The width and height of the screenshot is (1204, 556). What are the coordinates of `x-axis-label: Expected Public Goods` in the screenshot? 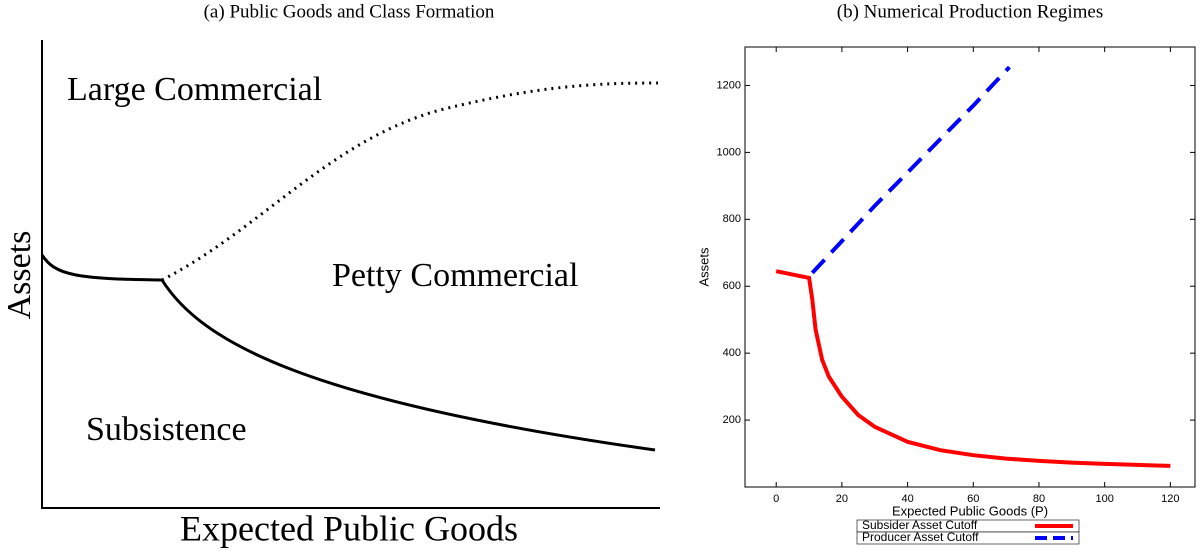 It's located at (349, 528).